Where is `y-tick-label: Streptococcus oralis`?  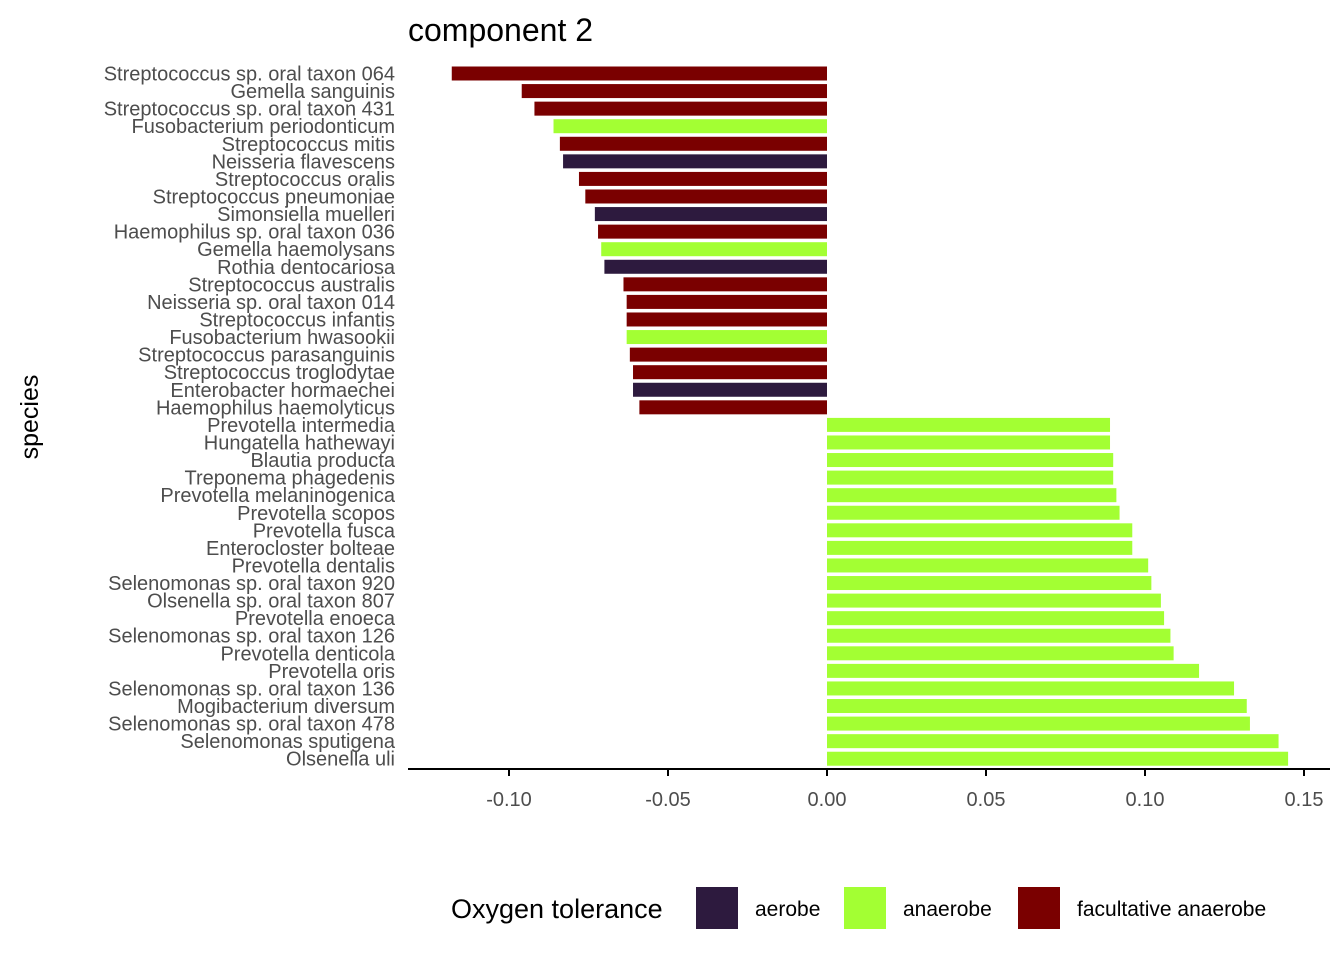
y-tick-label: Streptococcus oralis is located at coordinates (305, 180).